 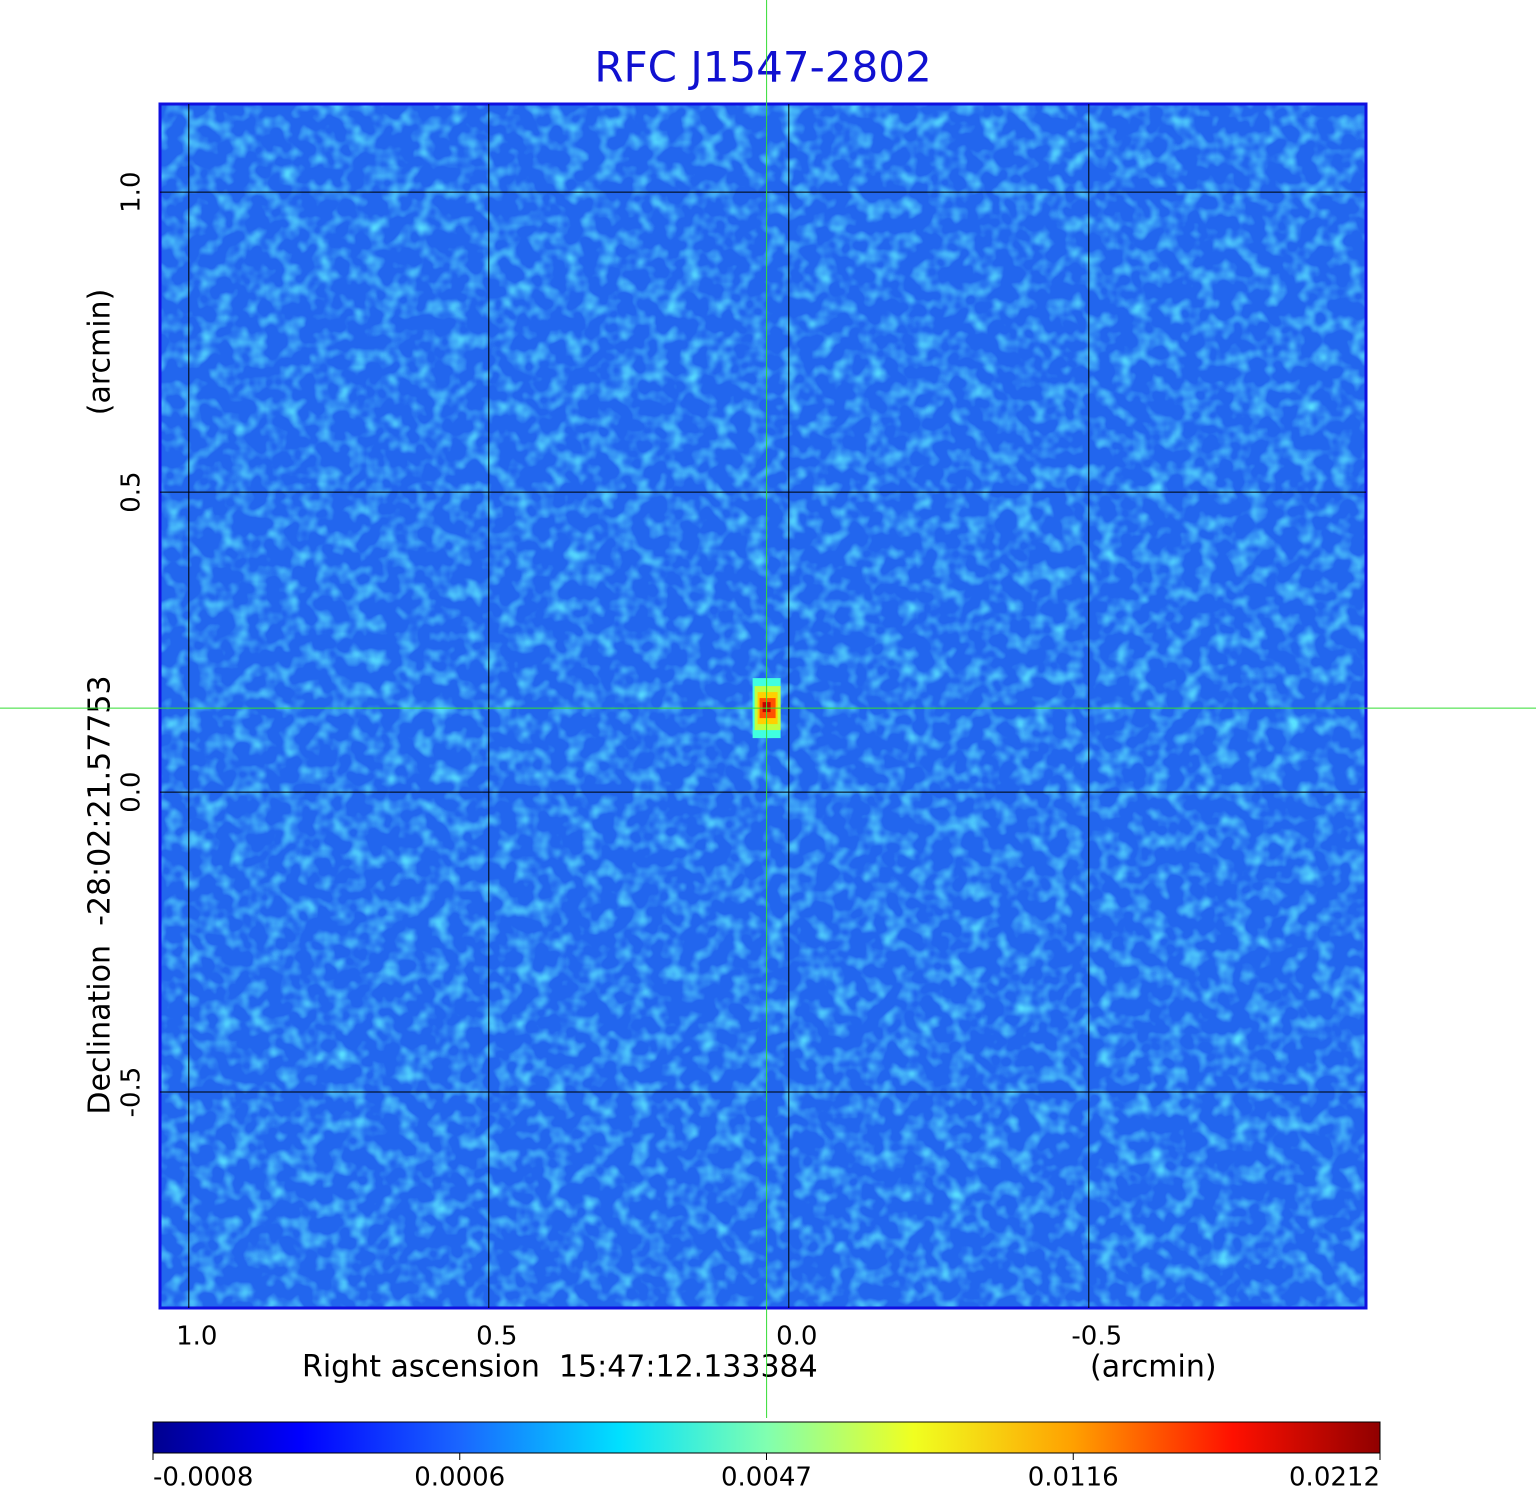 I want to click on colorbar-tick-label: -0.0008, so click(x=203, y=1478).